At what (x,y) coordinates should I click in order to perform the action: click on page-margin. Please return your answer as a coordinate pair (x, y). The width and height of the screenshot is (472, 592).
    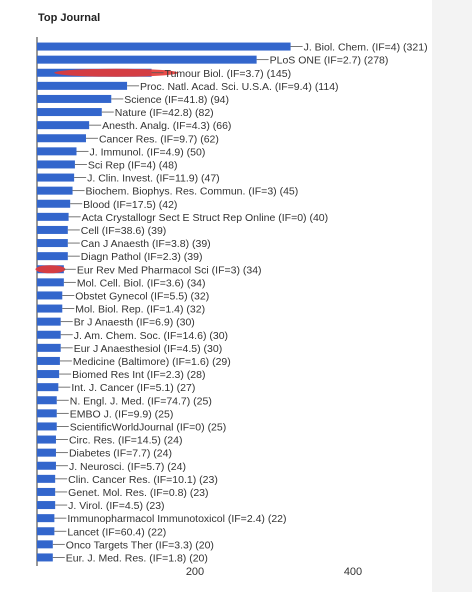
    Looking at the image, I should click on (452, 296).